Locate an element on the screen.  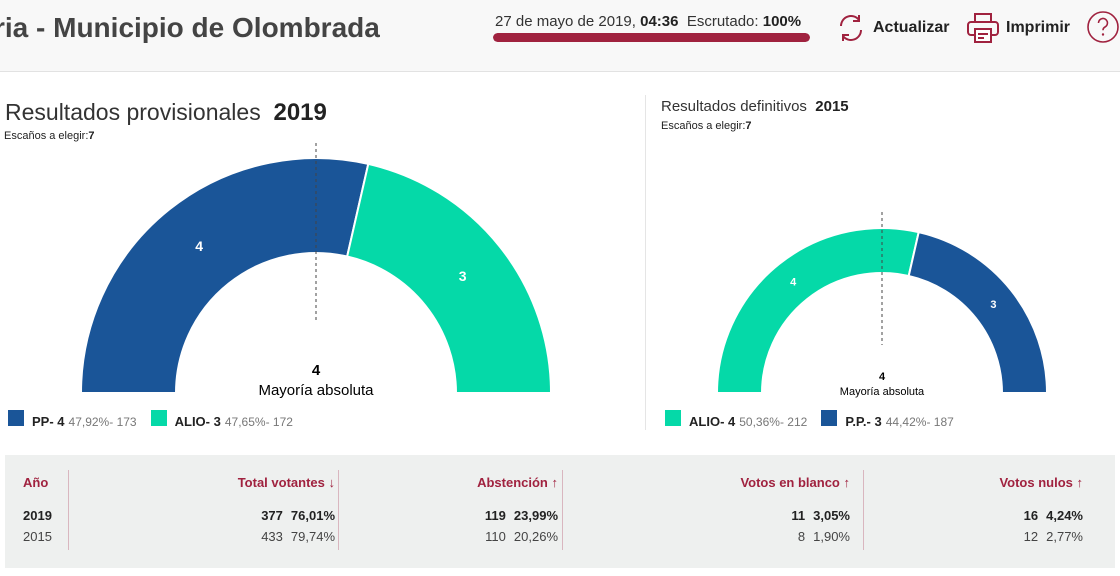
cell-abstention-pct: 23,99% is located at coordinates (535, 515).